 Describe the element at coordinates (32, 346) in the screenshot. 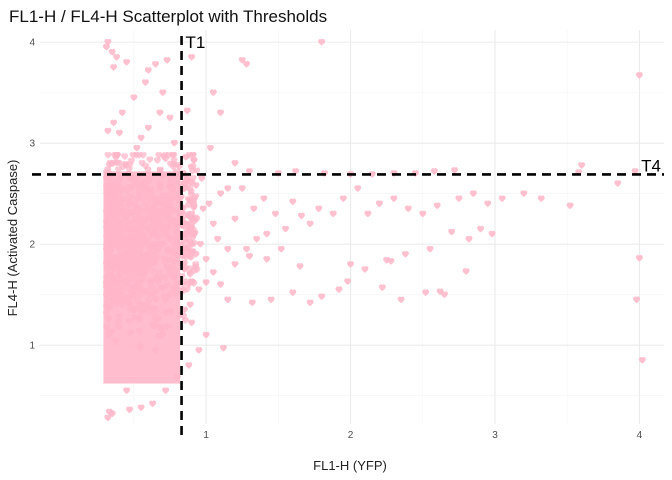

I see `y-tick-label: 1` at that location.